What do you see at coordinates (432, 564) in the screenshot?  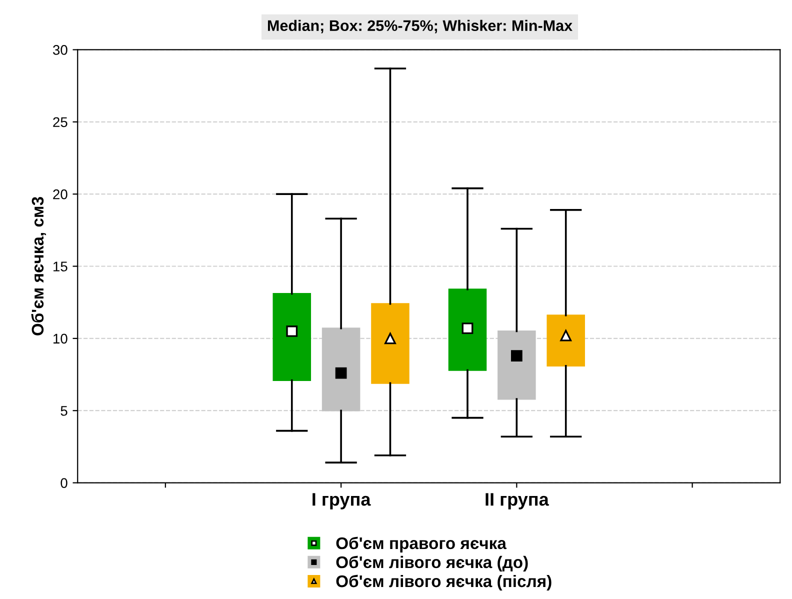 I see `legend-label: Об'єм лівого яєчка (до)` at bounding box center [432, 564].